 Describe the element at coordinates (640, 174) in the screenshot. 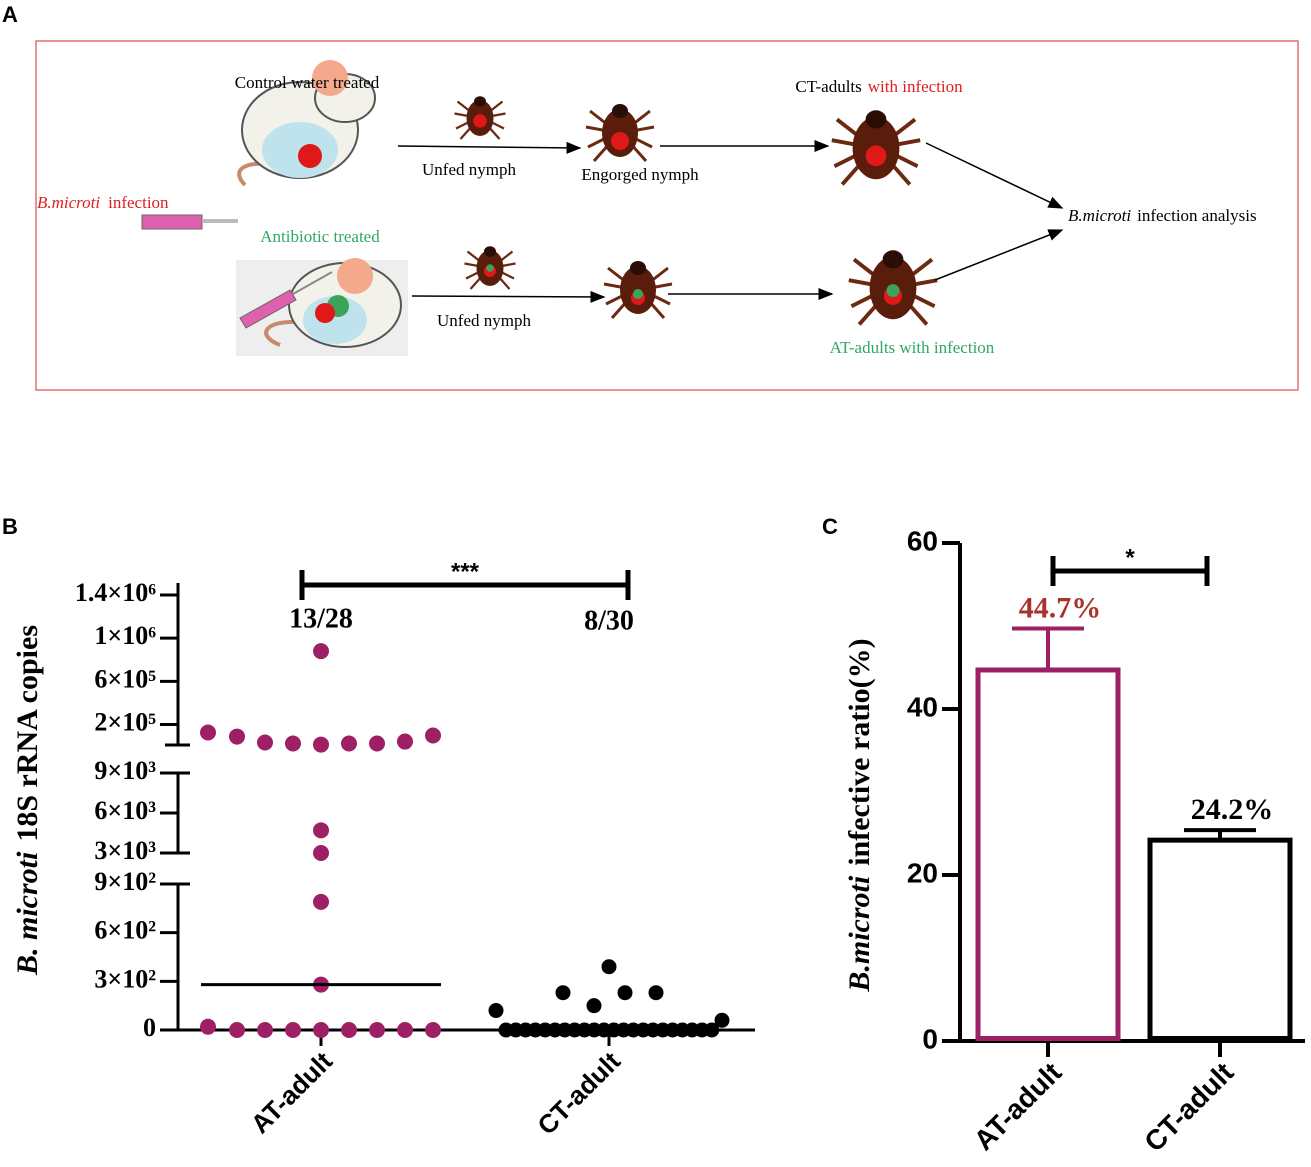

I see `label: Engorged nymph` at that location.